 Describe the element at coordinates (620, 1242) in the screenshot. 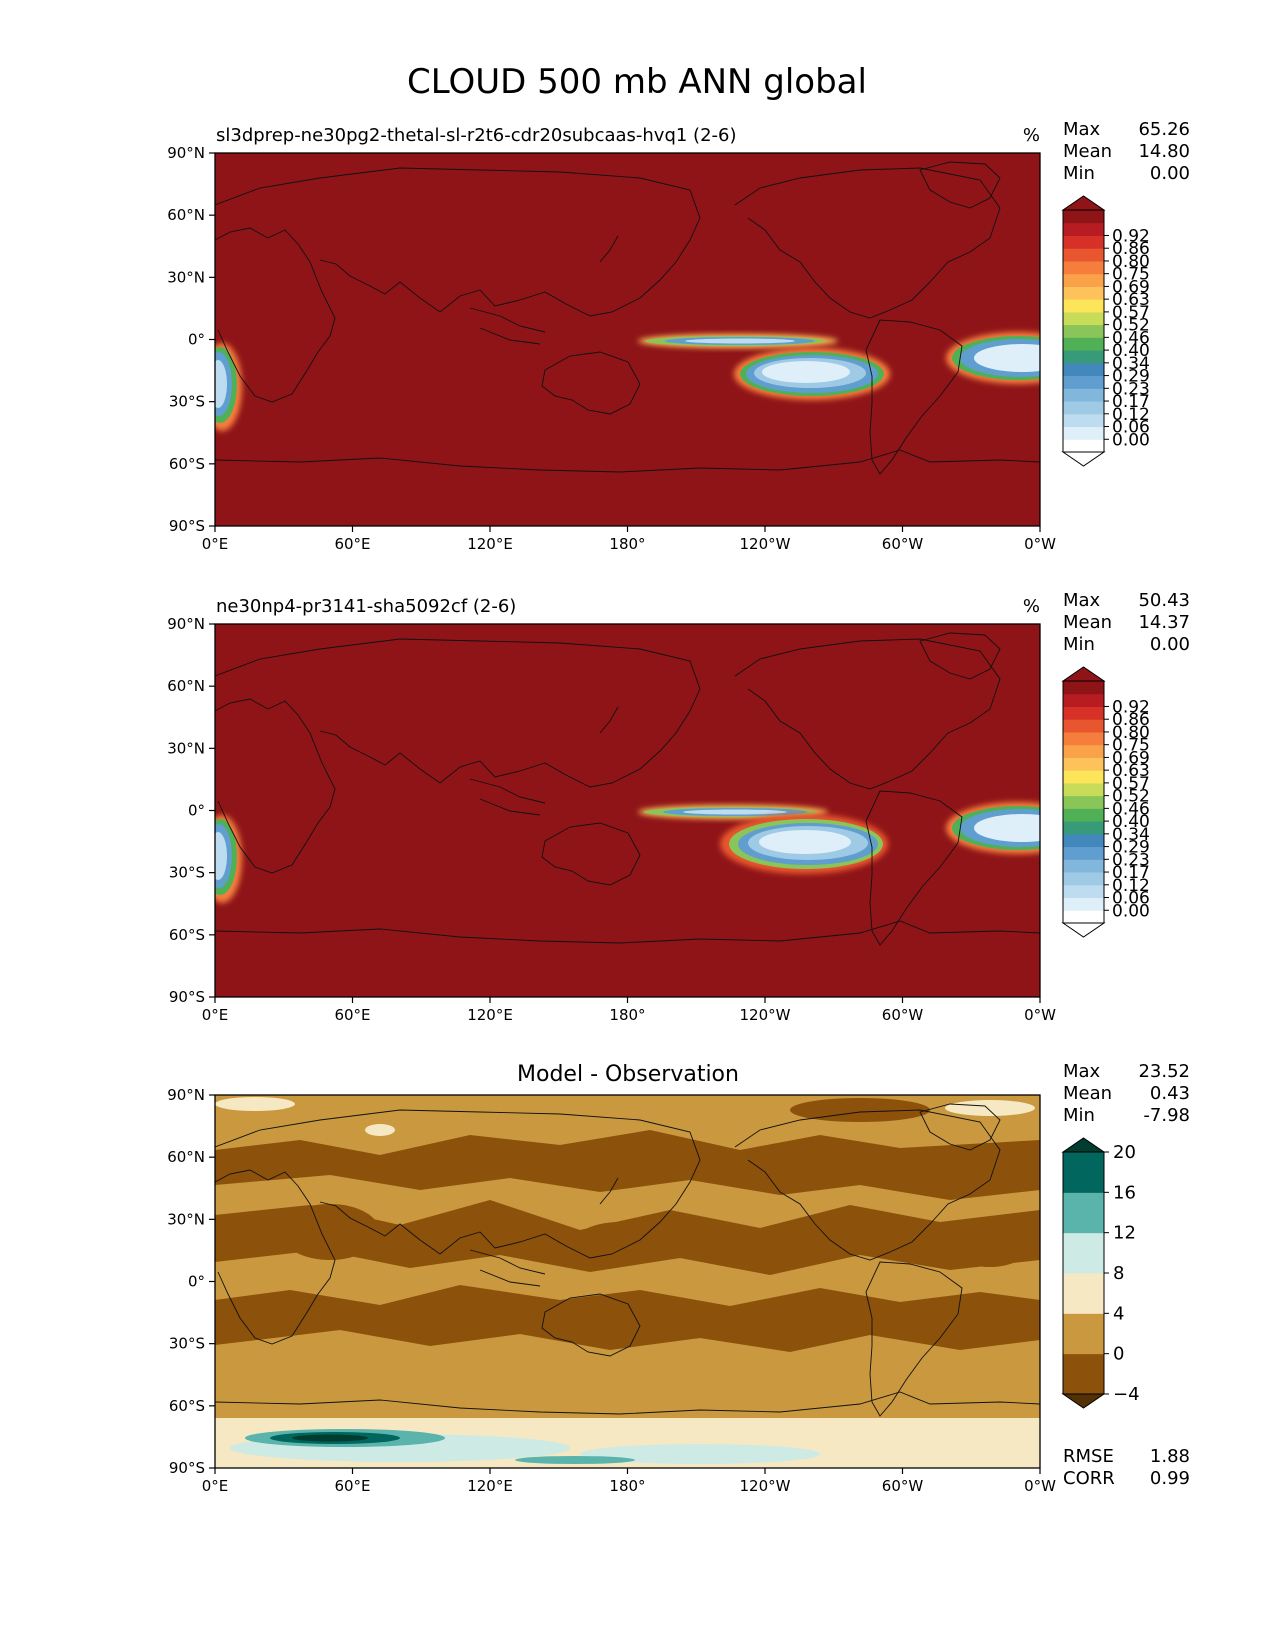

I see `negative-patch-pacific` at that location.